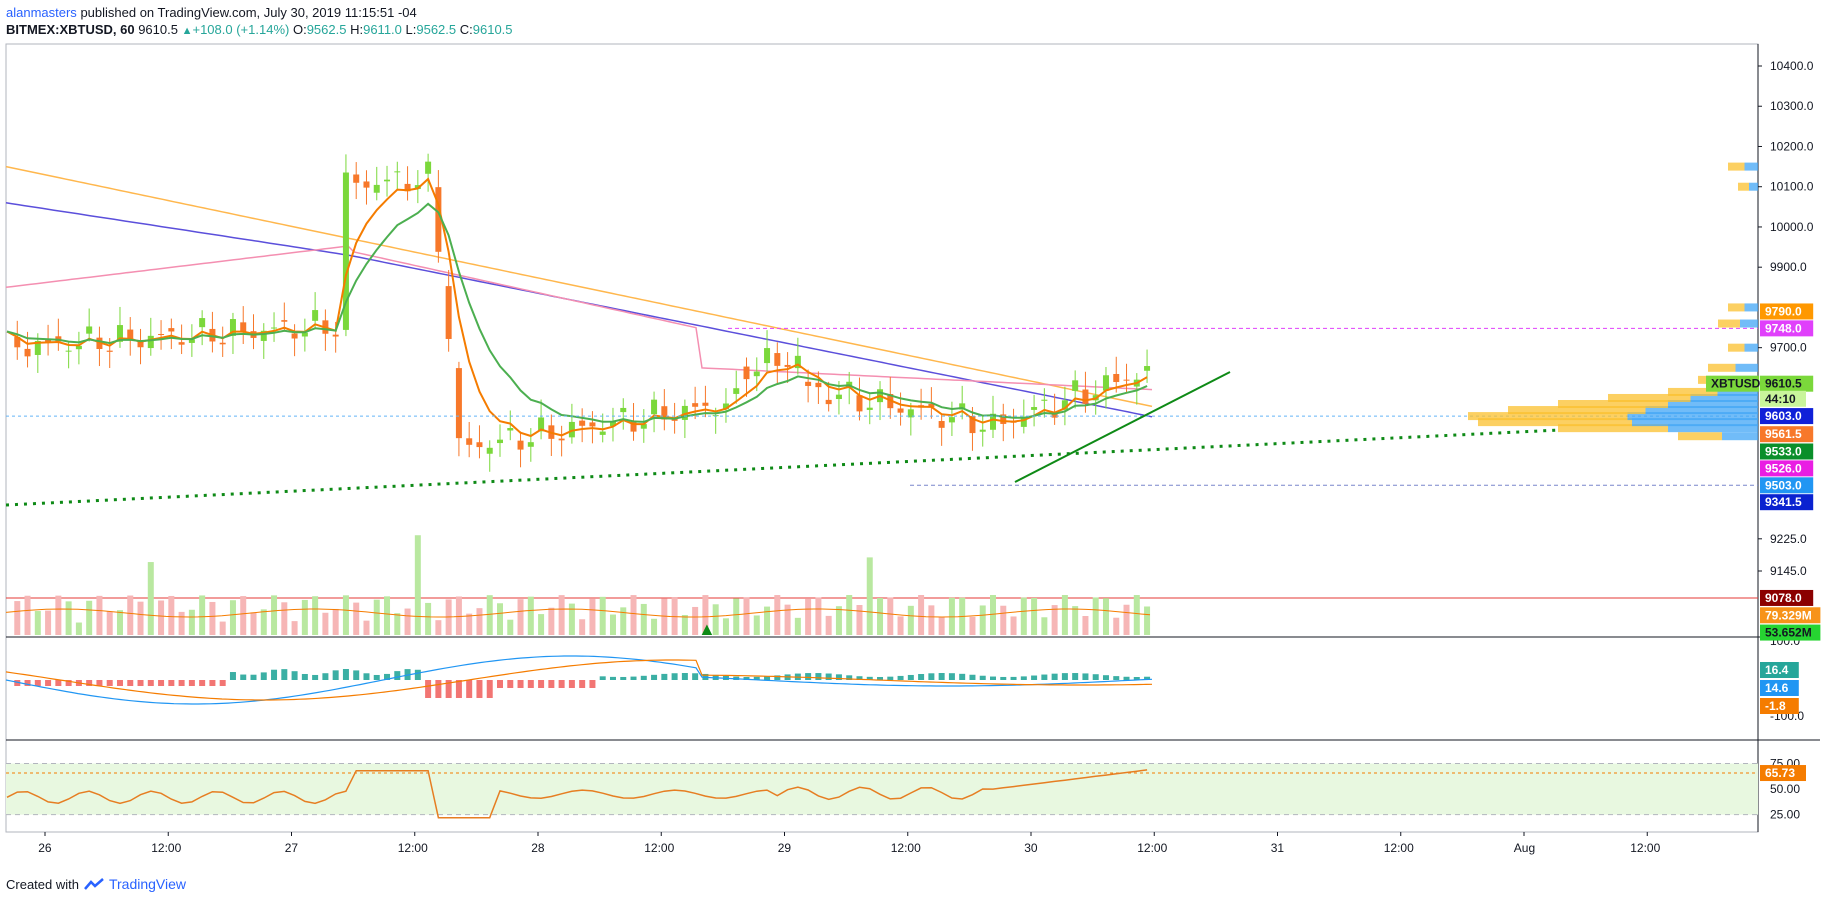 The height and width of the screenshot is (898, 1828). Describe the element at coordinates (411, 29) in the screenshot. I see `low-label: L:` at that location.